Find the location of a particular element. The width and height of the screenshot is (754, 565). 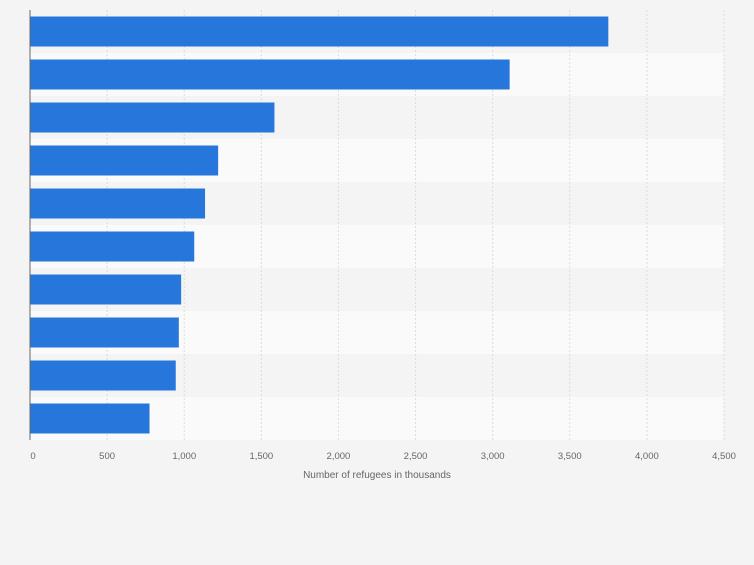

x-tick-label: 1,000 is located at coordinates (184, 456).